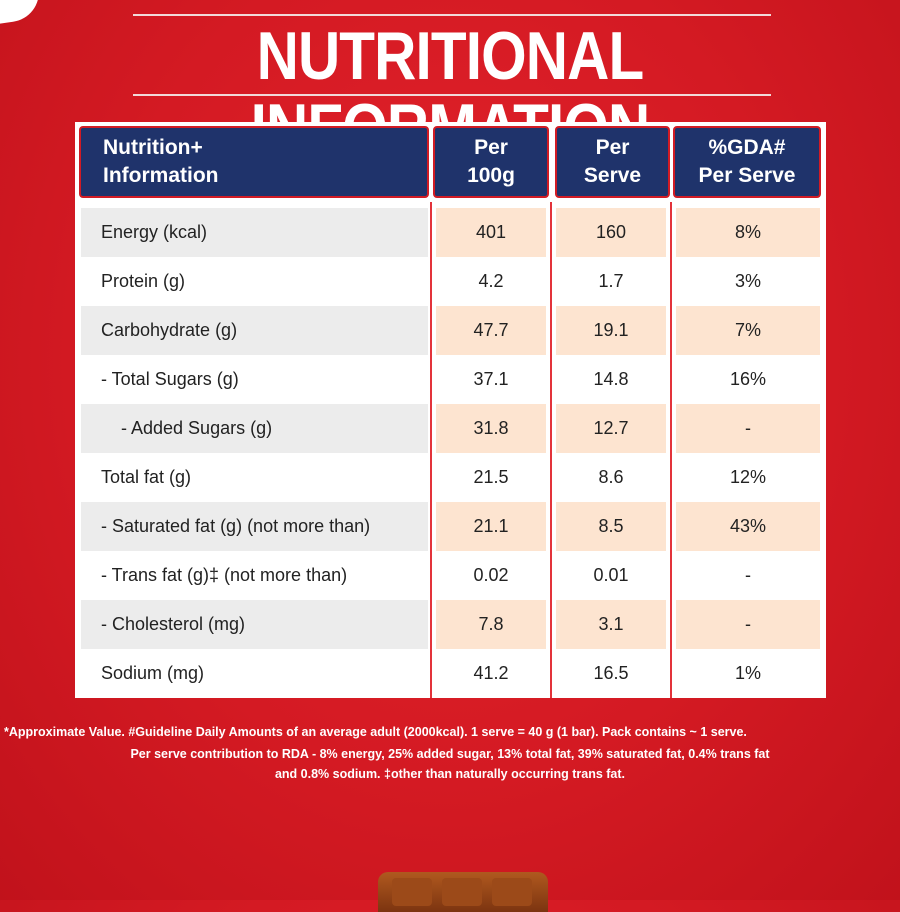 This screenshot has width=900, height=912. Describe the element at coordinates (611, 477) in the screenshot. I see `value-per-serve: 8.6` at that location.